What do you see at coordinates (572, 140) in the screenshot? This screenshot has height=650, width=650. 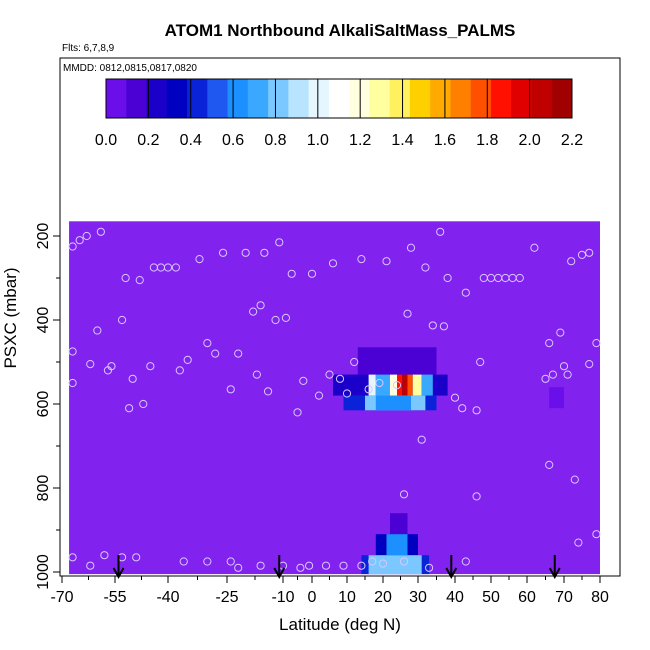 I see `colorbar-tick-label: 2.2` at bounding box center [572, 140].